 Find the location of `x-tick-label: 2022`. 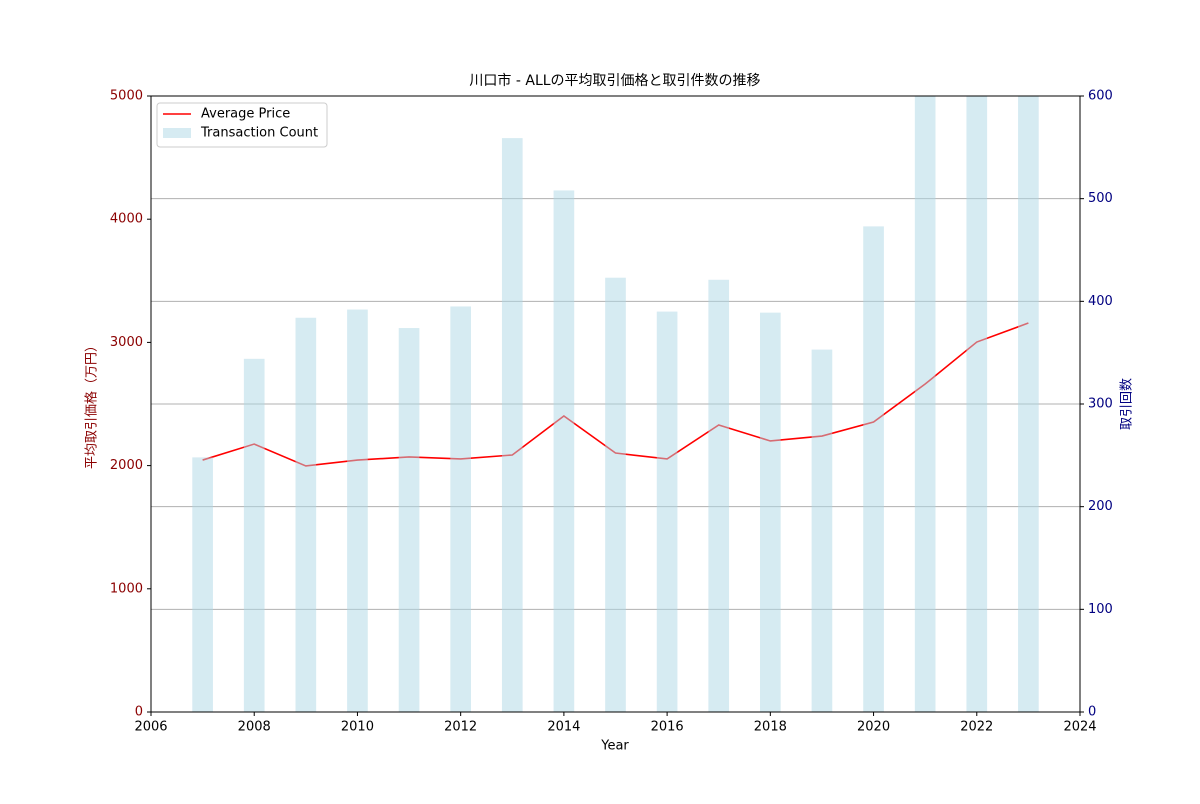

x-tick-label: 2022 is located at coordinates (976, 727).